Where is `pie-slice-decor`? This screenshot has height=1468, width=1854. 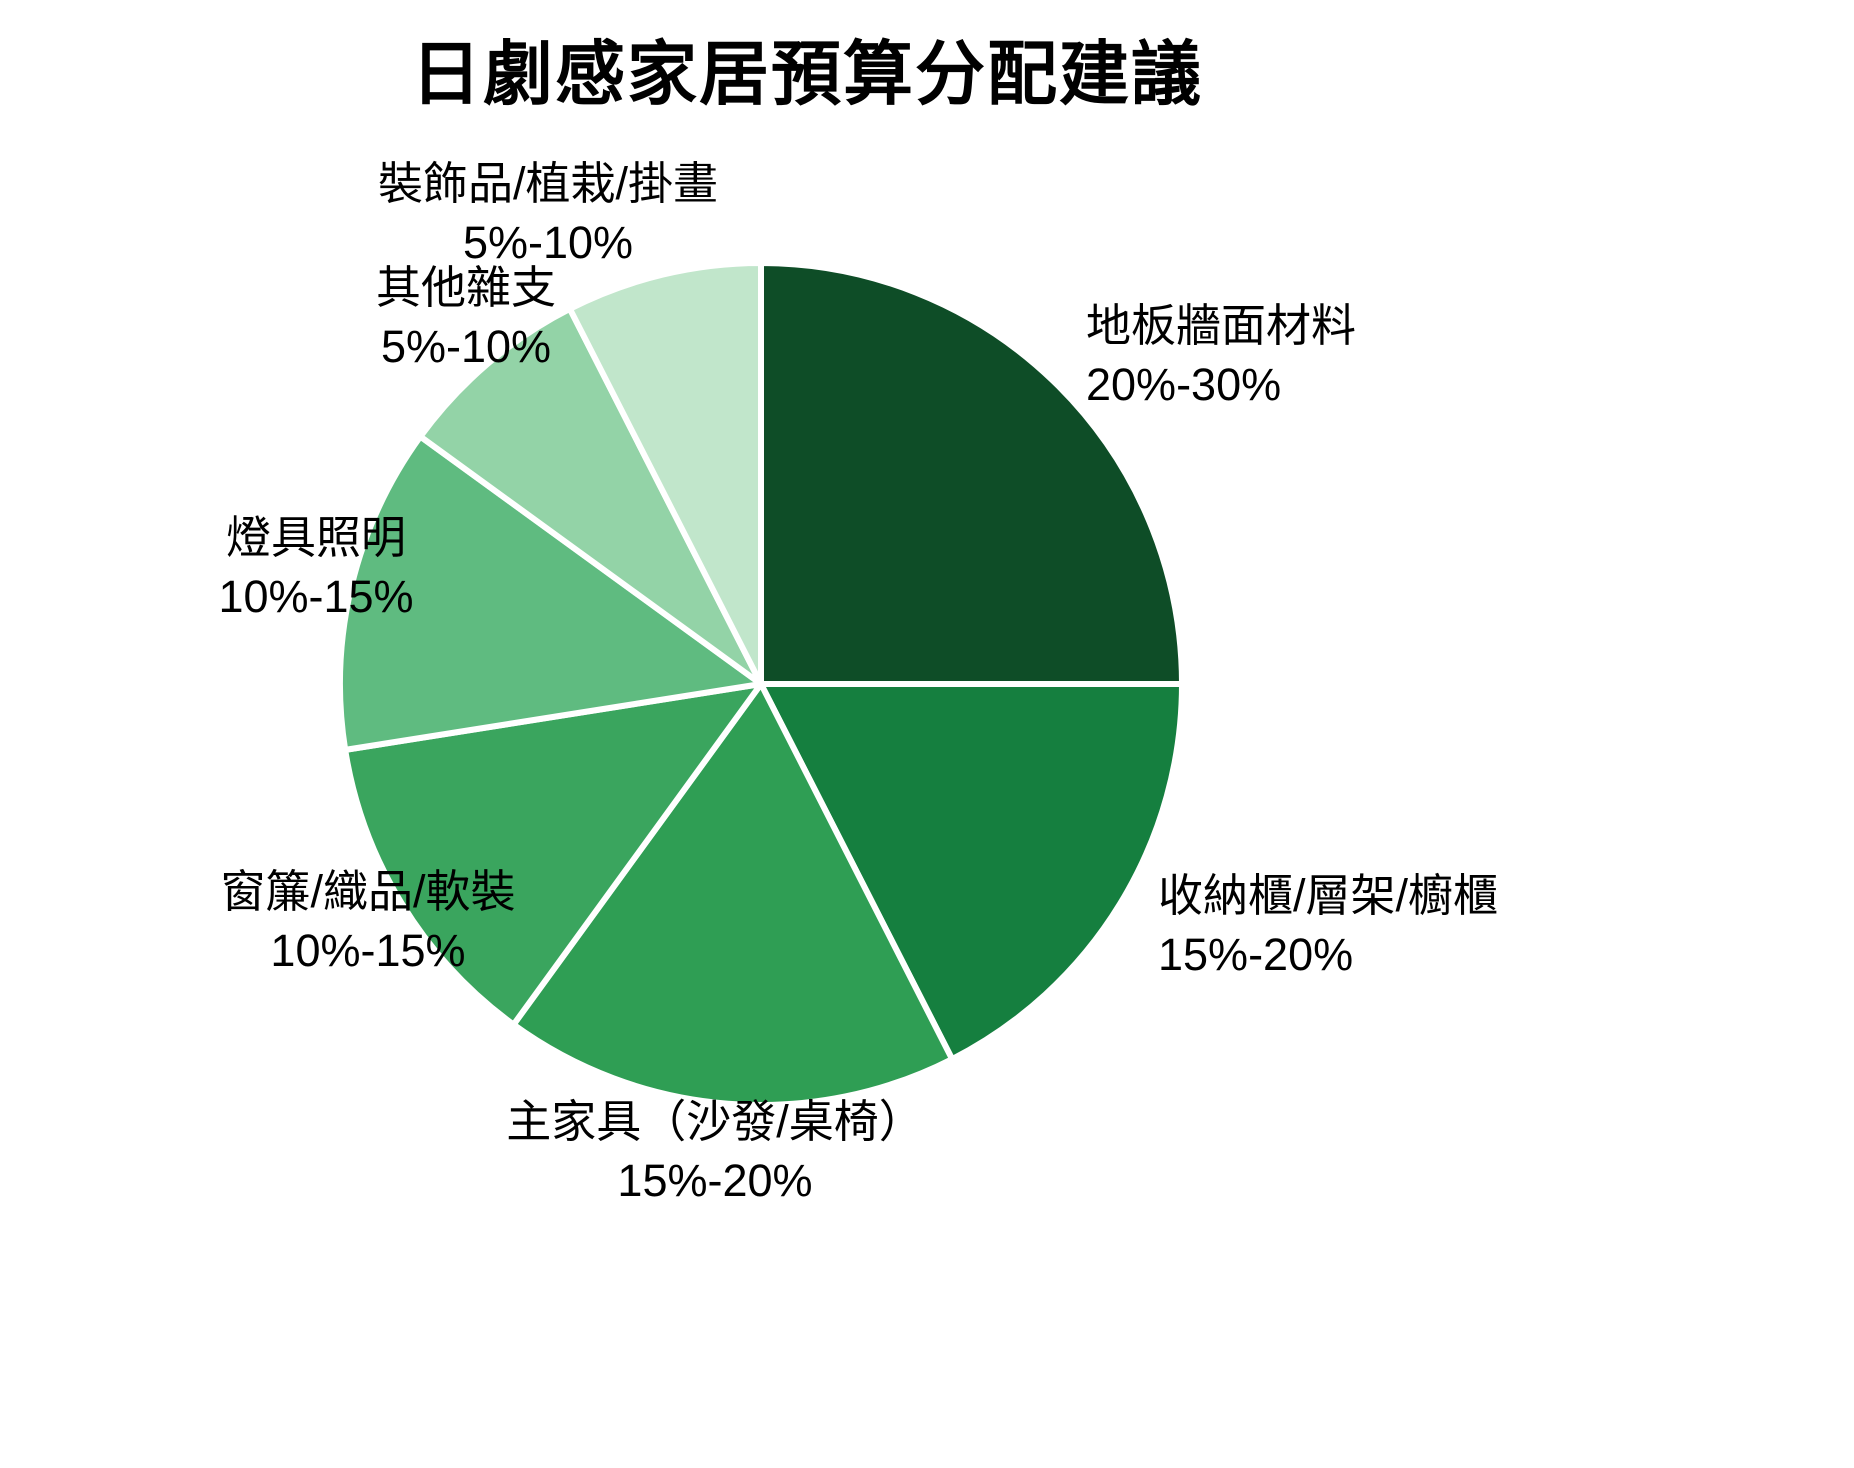 pie-slice-decor is located at coordinates (665, 473).